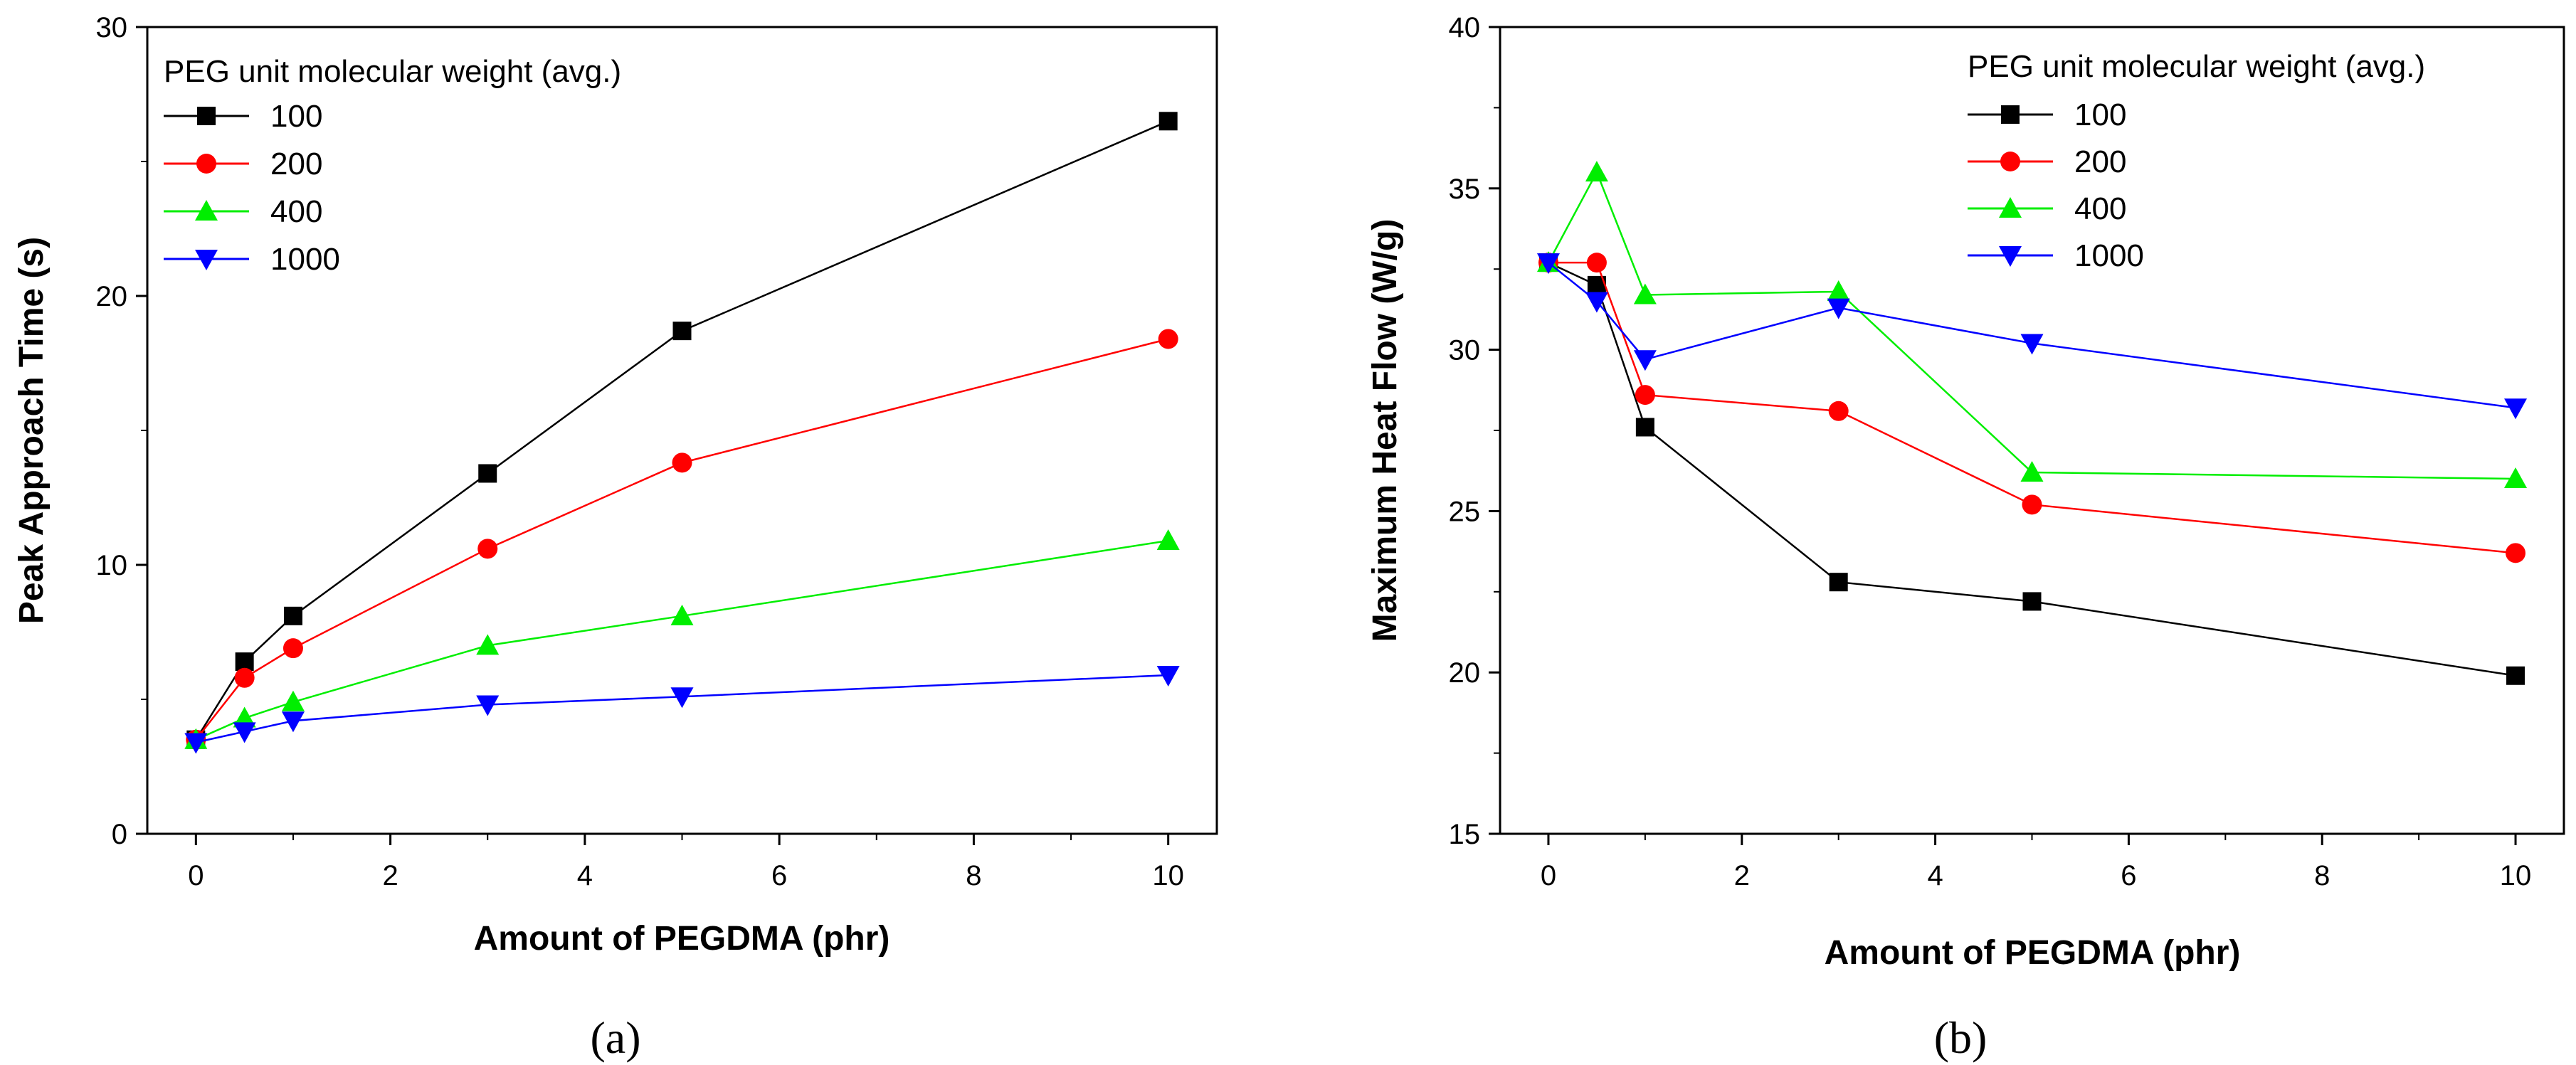 This screenshot has height=1065, width=2576. Describe the element at coordinates (1465, 511) in the screenshot. I see `y-tick-label: 25` at that location.